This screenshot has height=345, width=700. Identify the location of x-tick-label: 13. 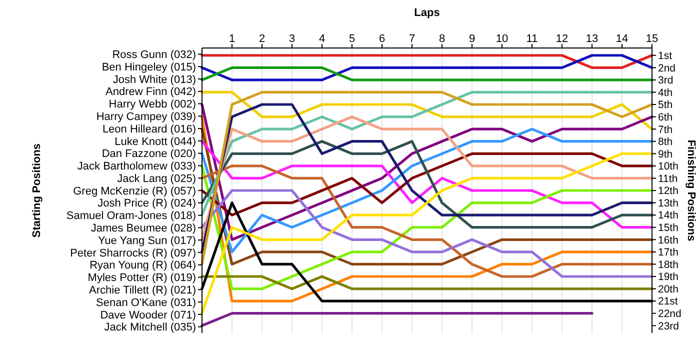
(592, 39).